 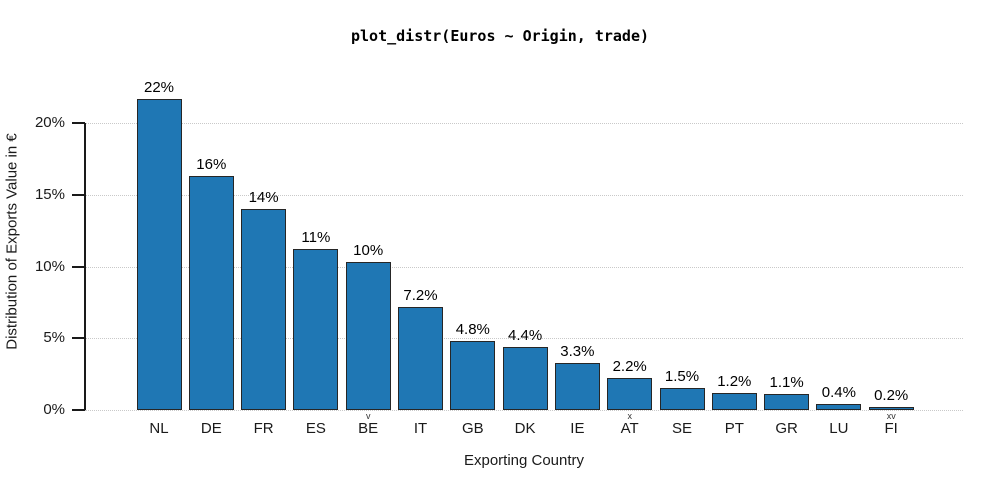 I want to click on x-tick-label: SE, so click(x=681, y=428).